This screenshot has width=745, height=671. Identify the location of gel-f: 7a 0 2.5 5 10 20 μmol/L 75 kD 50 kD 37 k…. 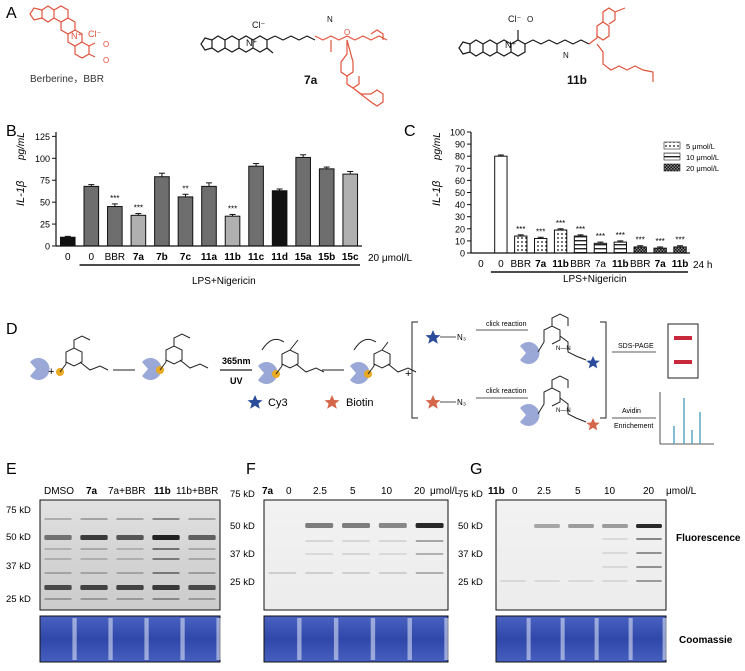
(345, 574).